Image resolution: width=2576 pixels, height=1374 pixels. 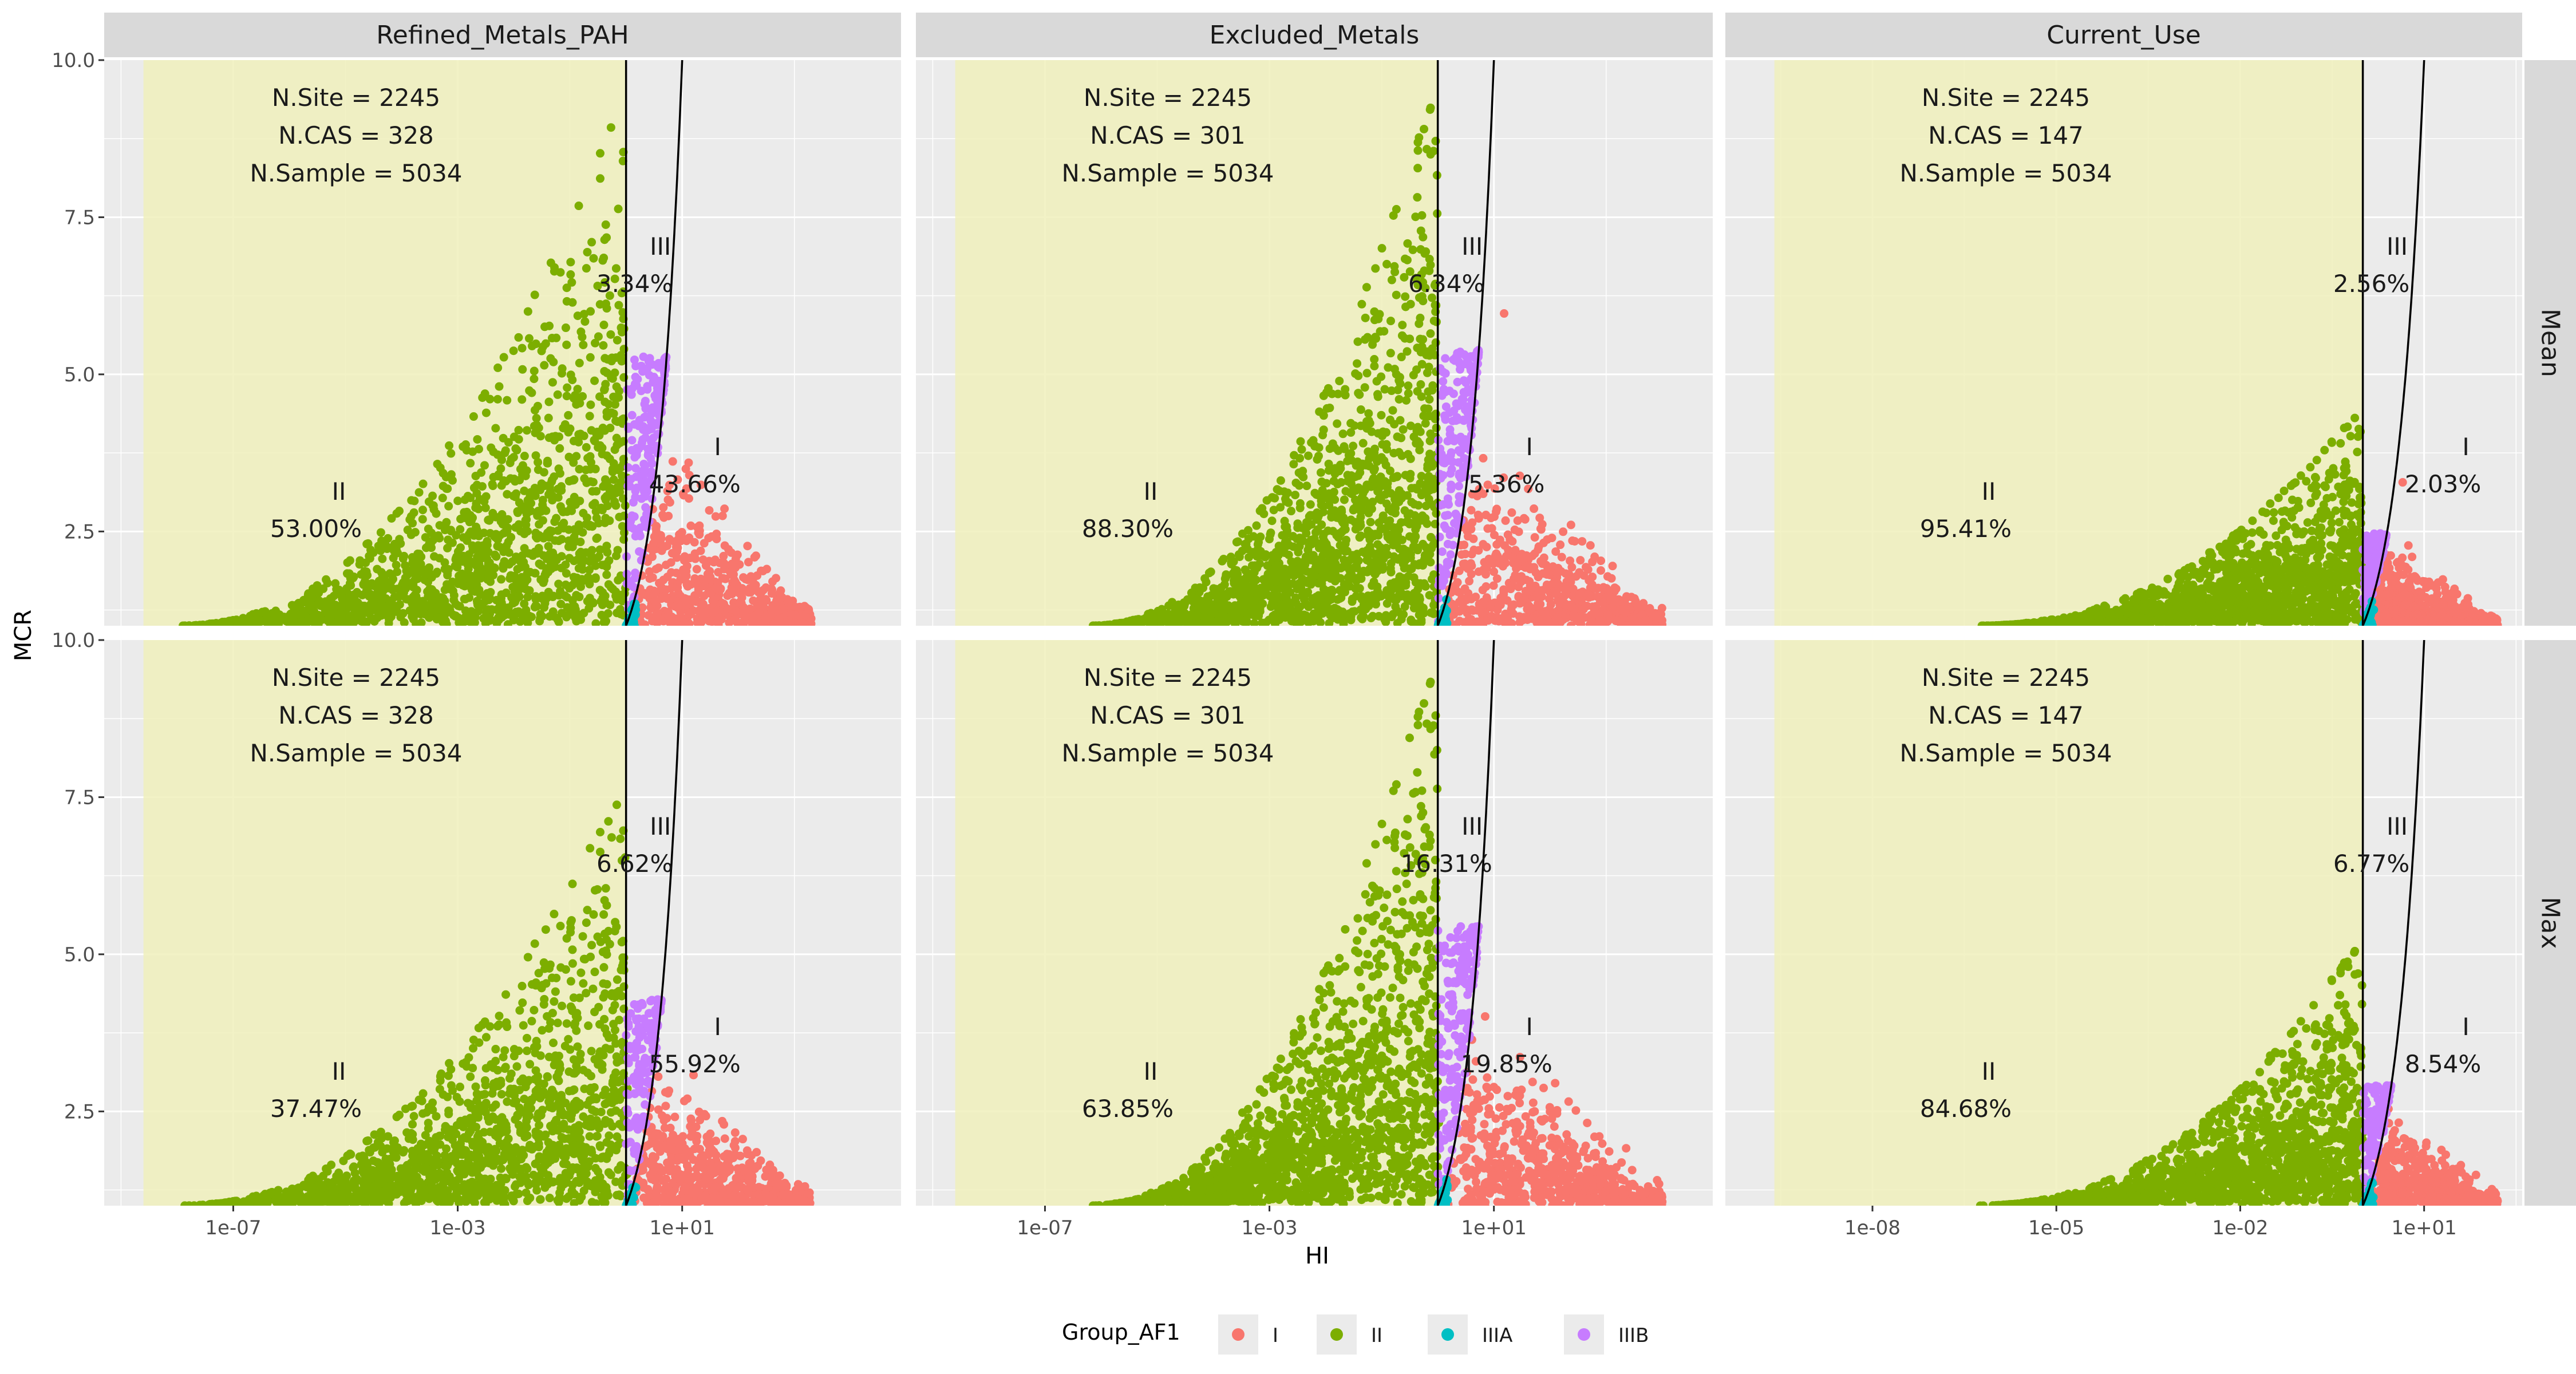 I want to click on column-strip-refined-metals-pah: Refined_Metals_PAH, so click(x=502, y=35).